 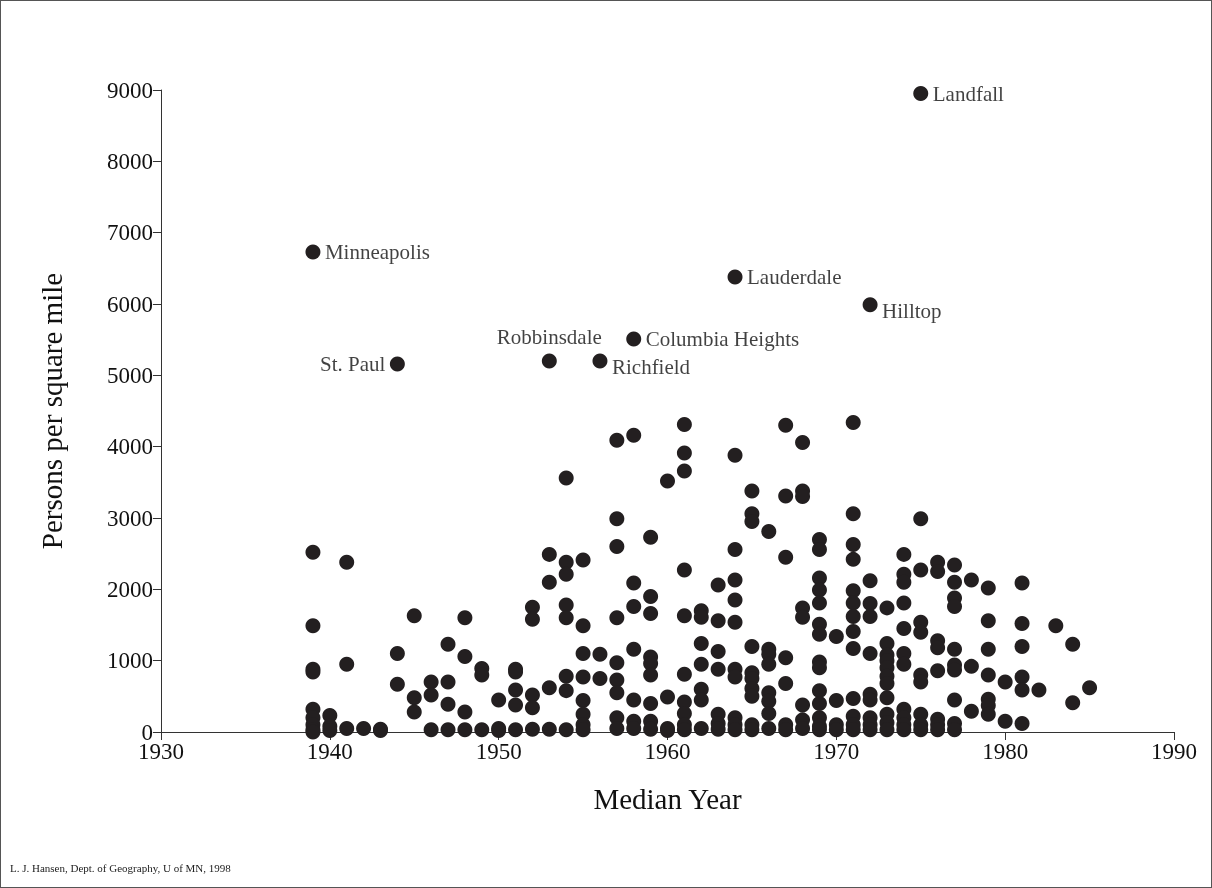 I want to click on x-tick-label: 1940, so click(x=329, y=751).